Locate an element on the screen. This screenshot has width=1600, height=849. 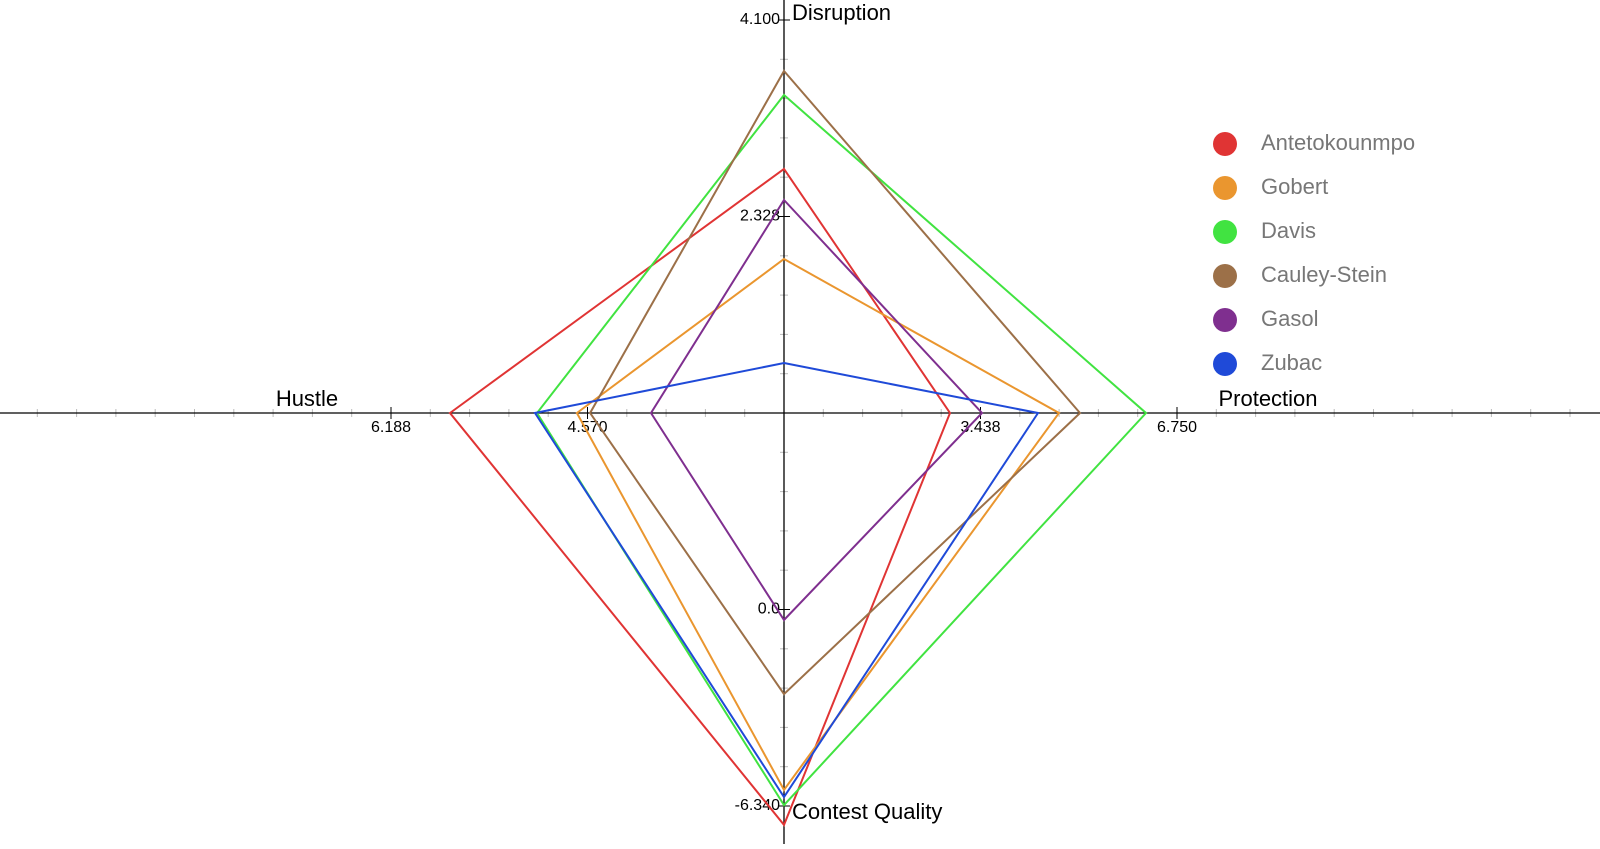
tick-label: 3.438 is located at coordinates (980, 427).